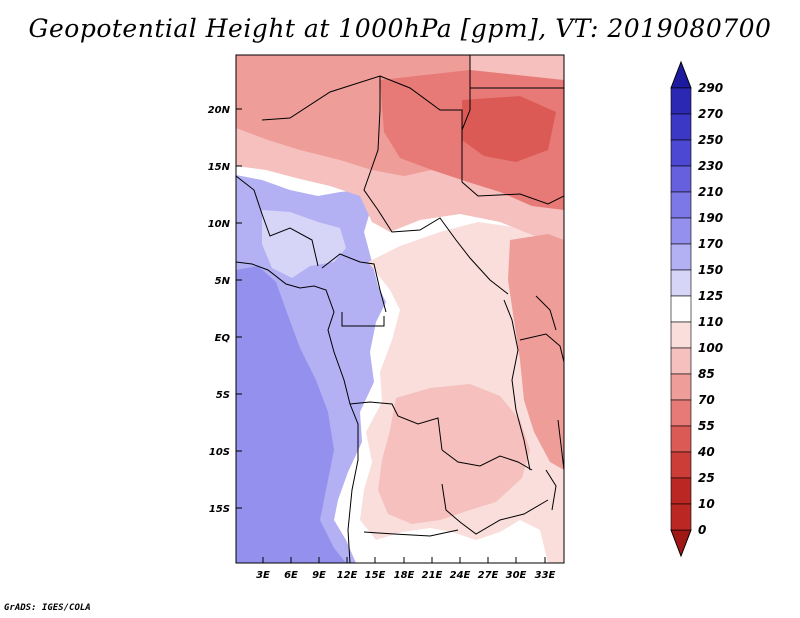  What do you see at coordinates (702, 530) in the screenshot?
I see `colorbar-label: 0` at bounding box center [702, 530].